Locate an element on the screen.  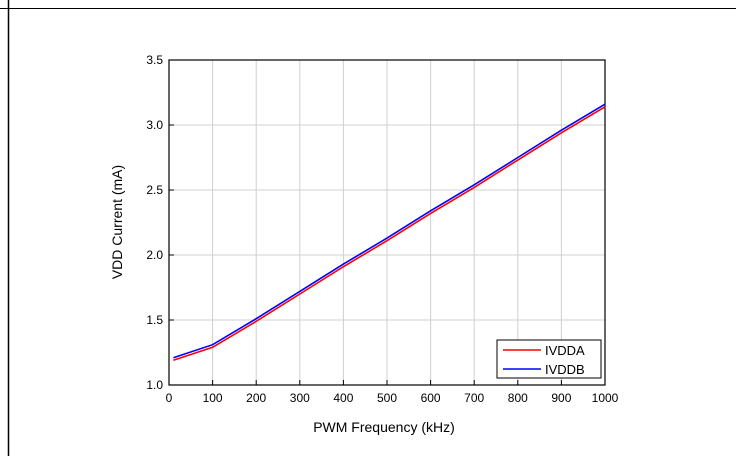
y-tick-label: 3.0 is located at coordinates (154, 125).